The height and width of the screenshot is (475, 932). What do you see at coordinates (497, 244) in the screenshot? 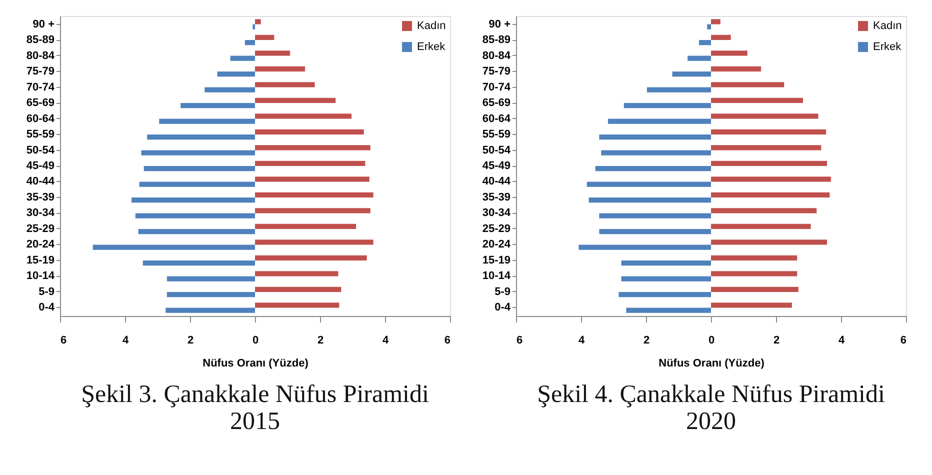
I see `y-tick-label: 20-24` at bounding box center [497, 244].